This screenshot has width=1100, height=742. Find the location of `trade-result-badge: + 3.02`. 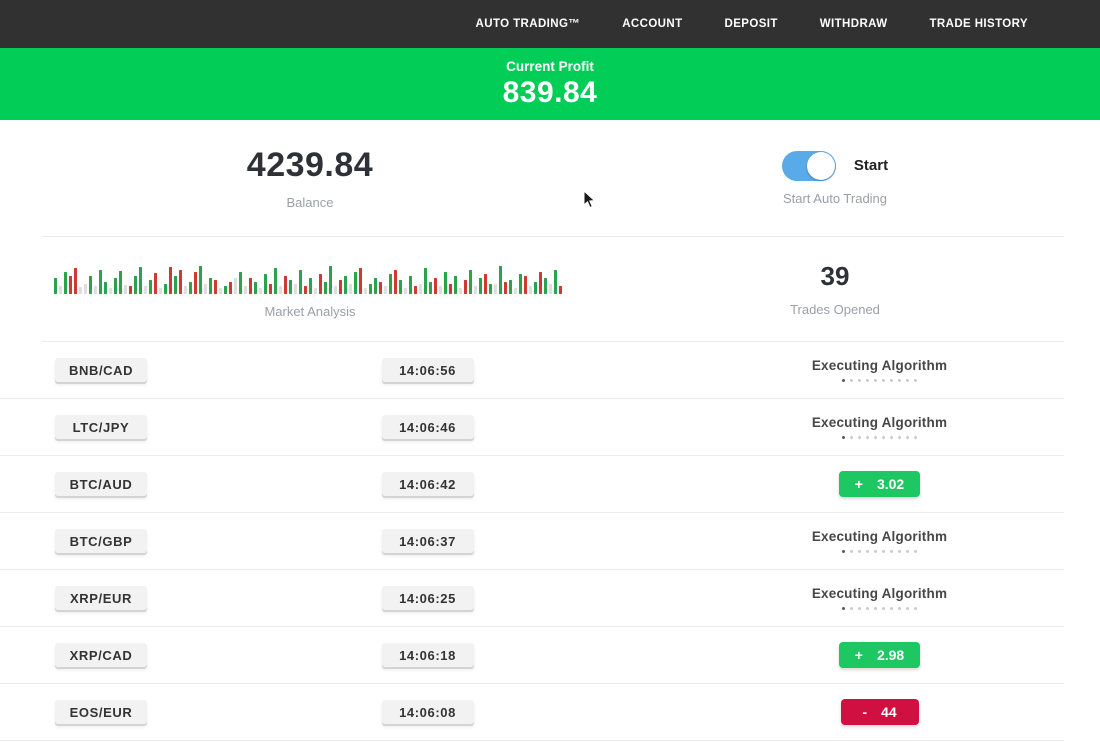

trade-result-badge: + 3.02 is located at coordinates (879, 484).